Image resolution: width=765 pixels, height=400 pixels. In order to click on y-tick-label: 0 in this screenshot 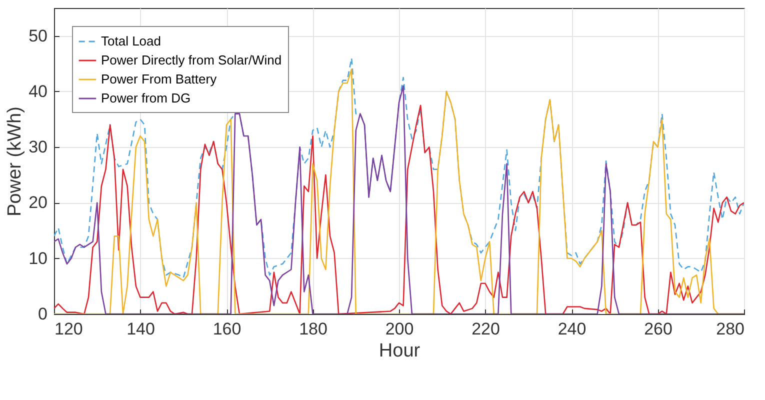, I will do `click(43, 314)`.